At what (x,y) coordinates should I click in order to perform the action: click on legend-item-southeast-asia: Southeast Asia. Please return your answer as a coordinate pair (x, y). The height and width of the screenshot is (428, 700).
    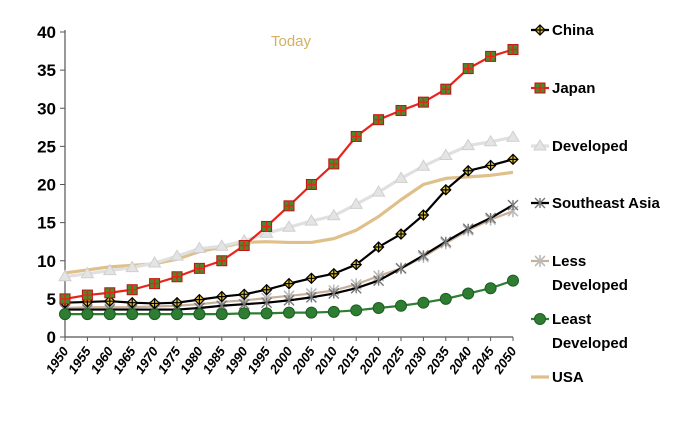
    Looking at the image, I should click on (595, 203).